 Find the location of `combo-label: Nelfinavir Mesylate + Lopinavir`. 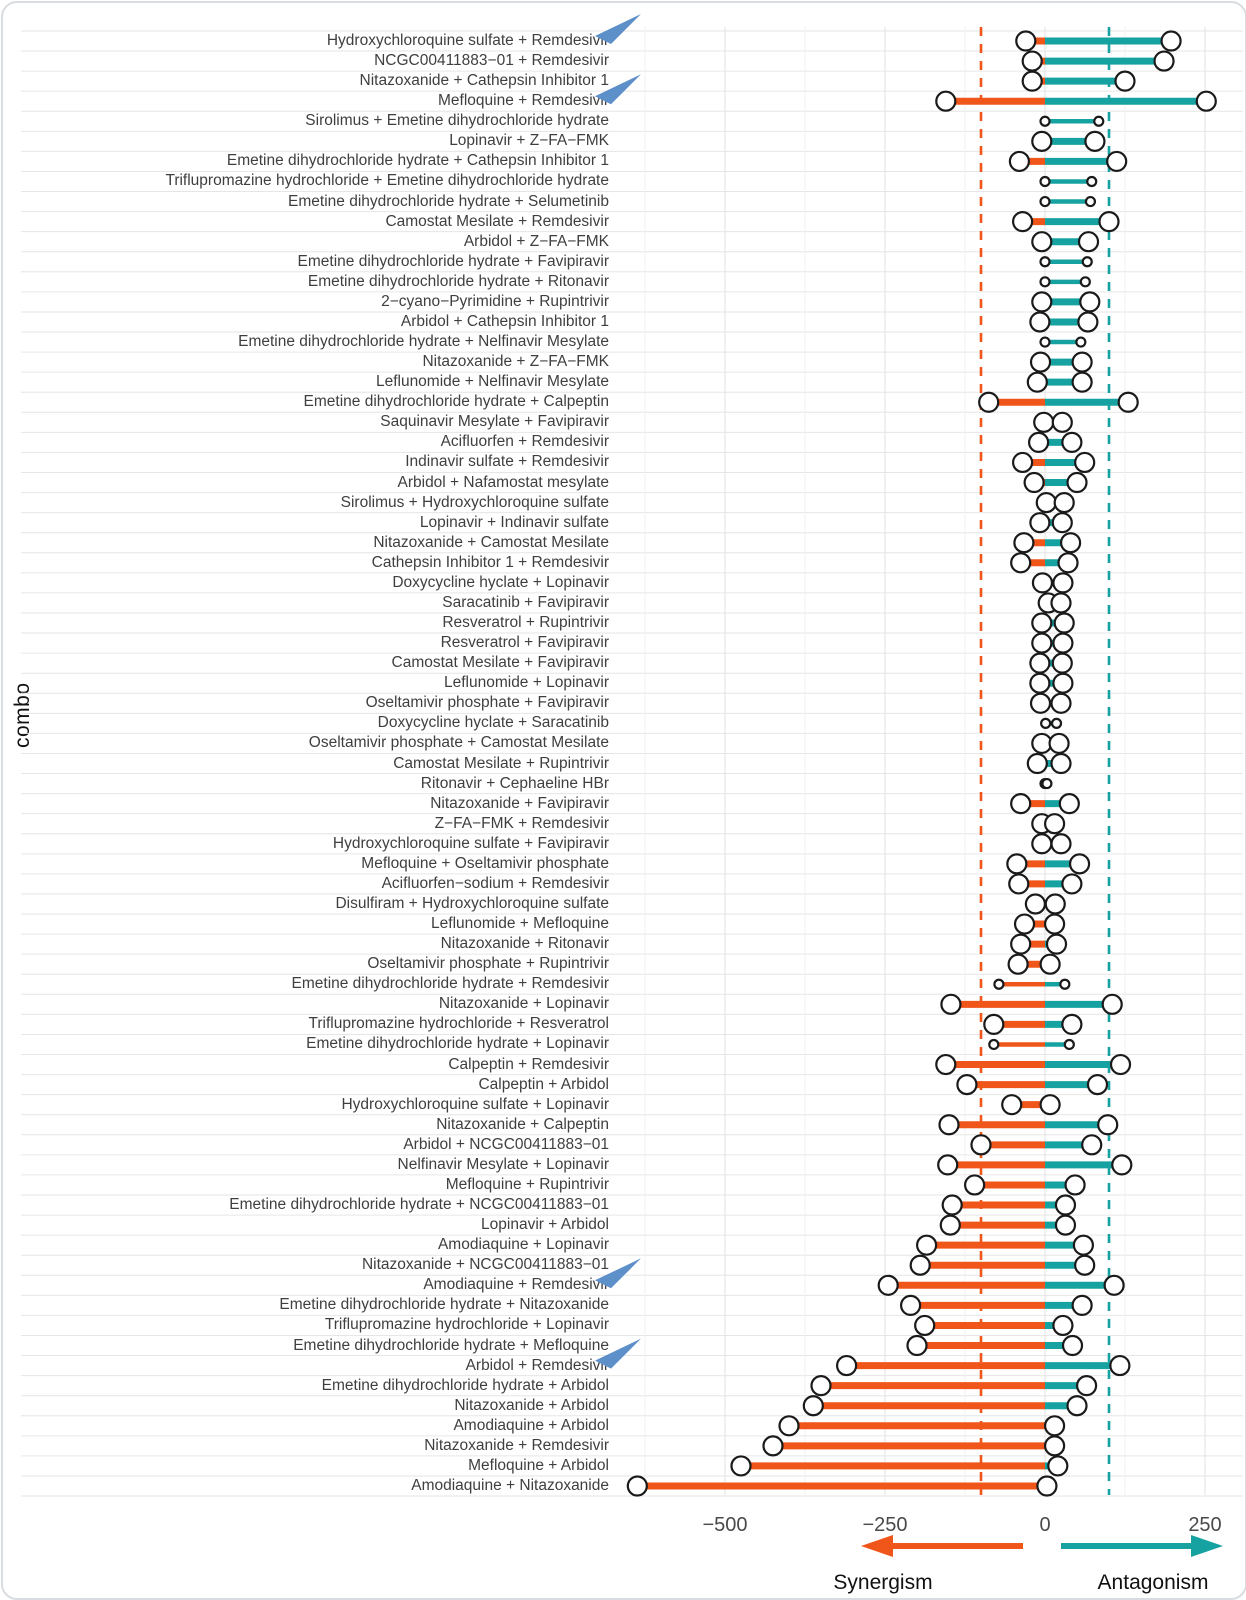

combo-label: Nelfinavir Mesylate + Lopinavir is located at coordinates (503, 1164).